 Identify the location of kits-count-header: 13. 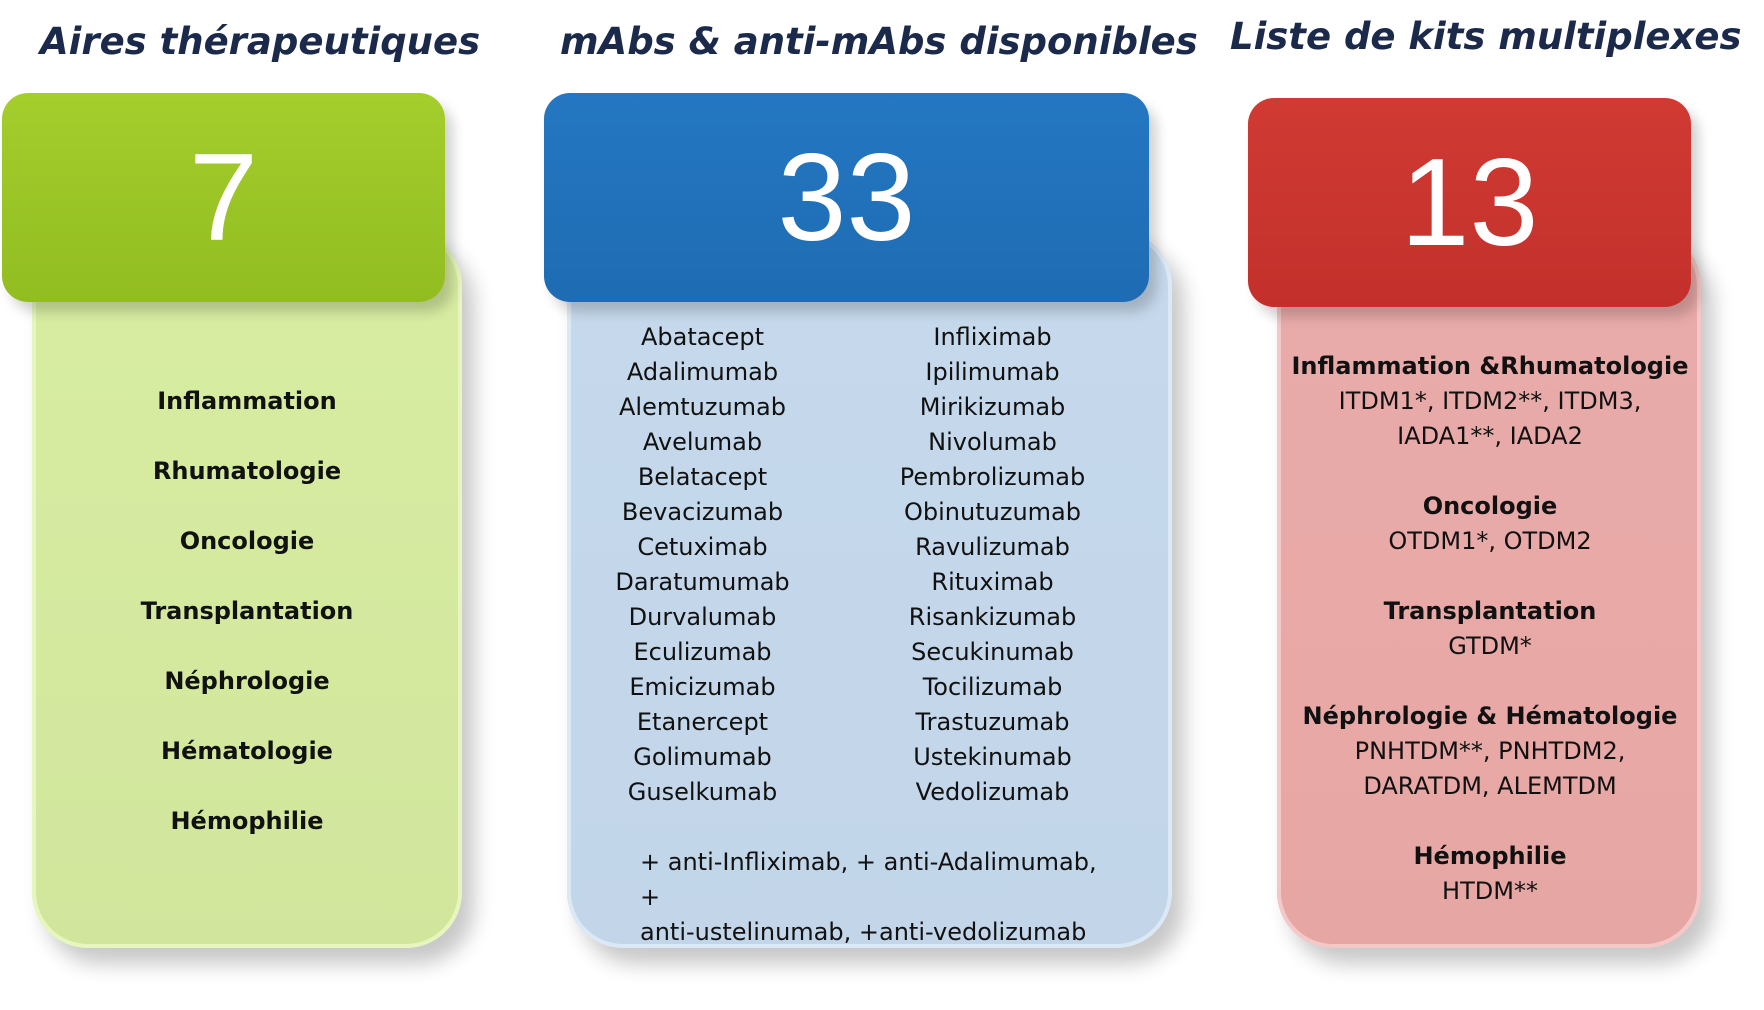
(1469, 202).